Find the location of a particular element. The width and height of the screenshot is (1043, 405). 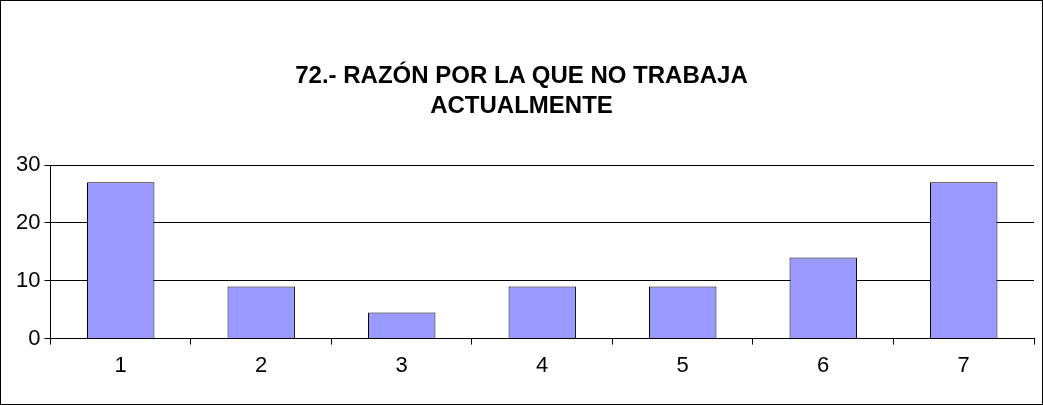

y-tick-label: 20 is located at coordinates (28, 221).